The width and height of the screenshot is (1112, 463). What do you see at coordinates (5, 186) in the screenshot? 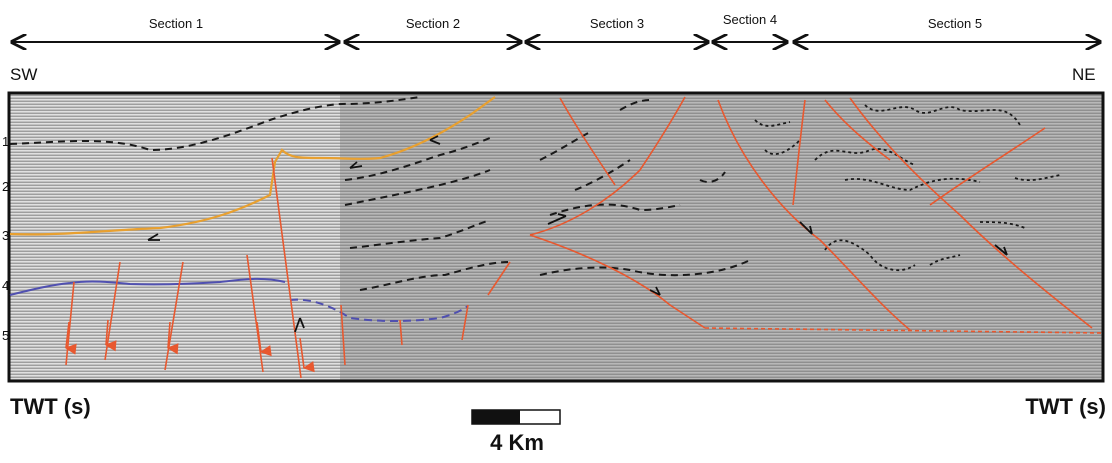
I see `tick-2: 2` at bounding box center [5, 186].